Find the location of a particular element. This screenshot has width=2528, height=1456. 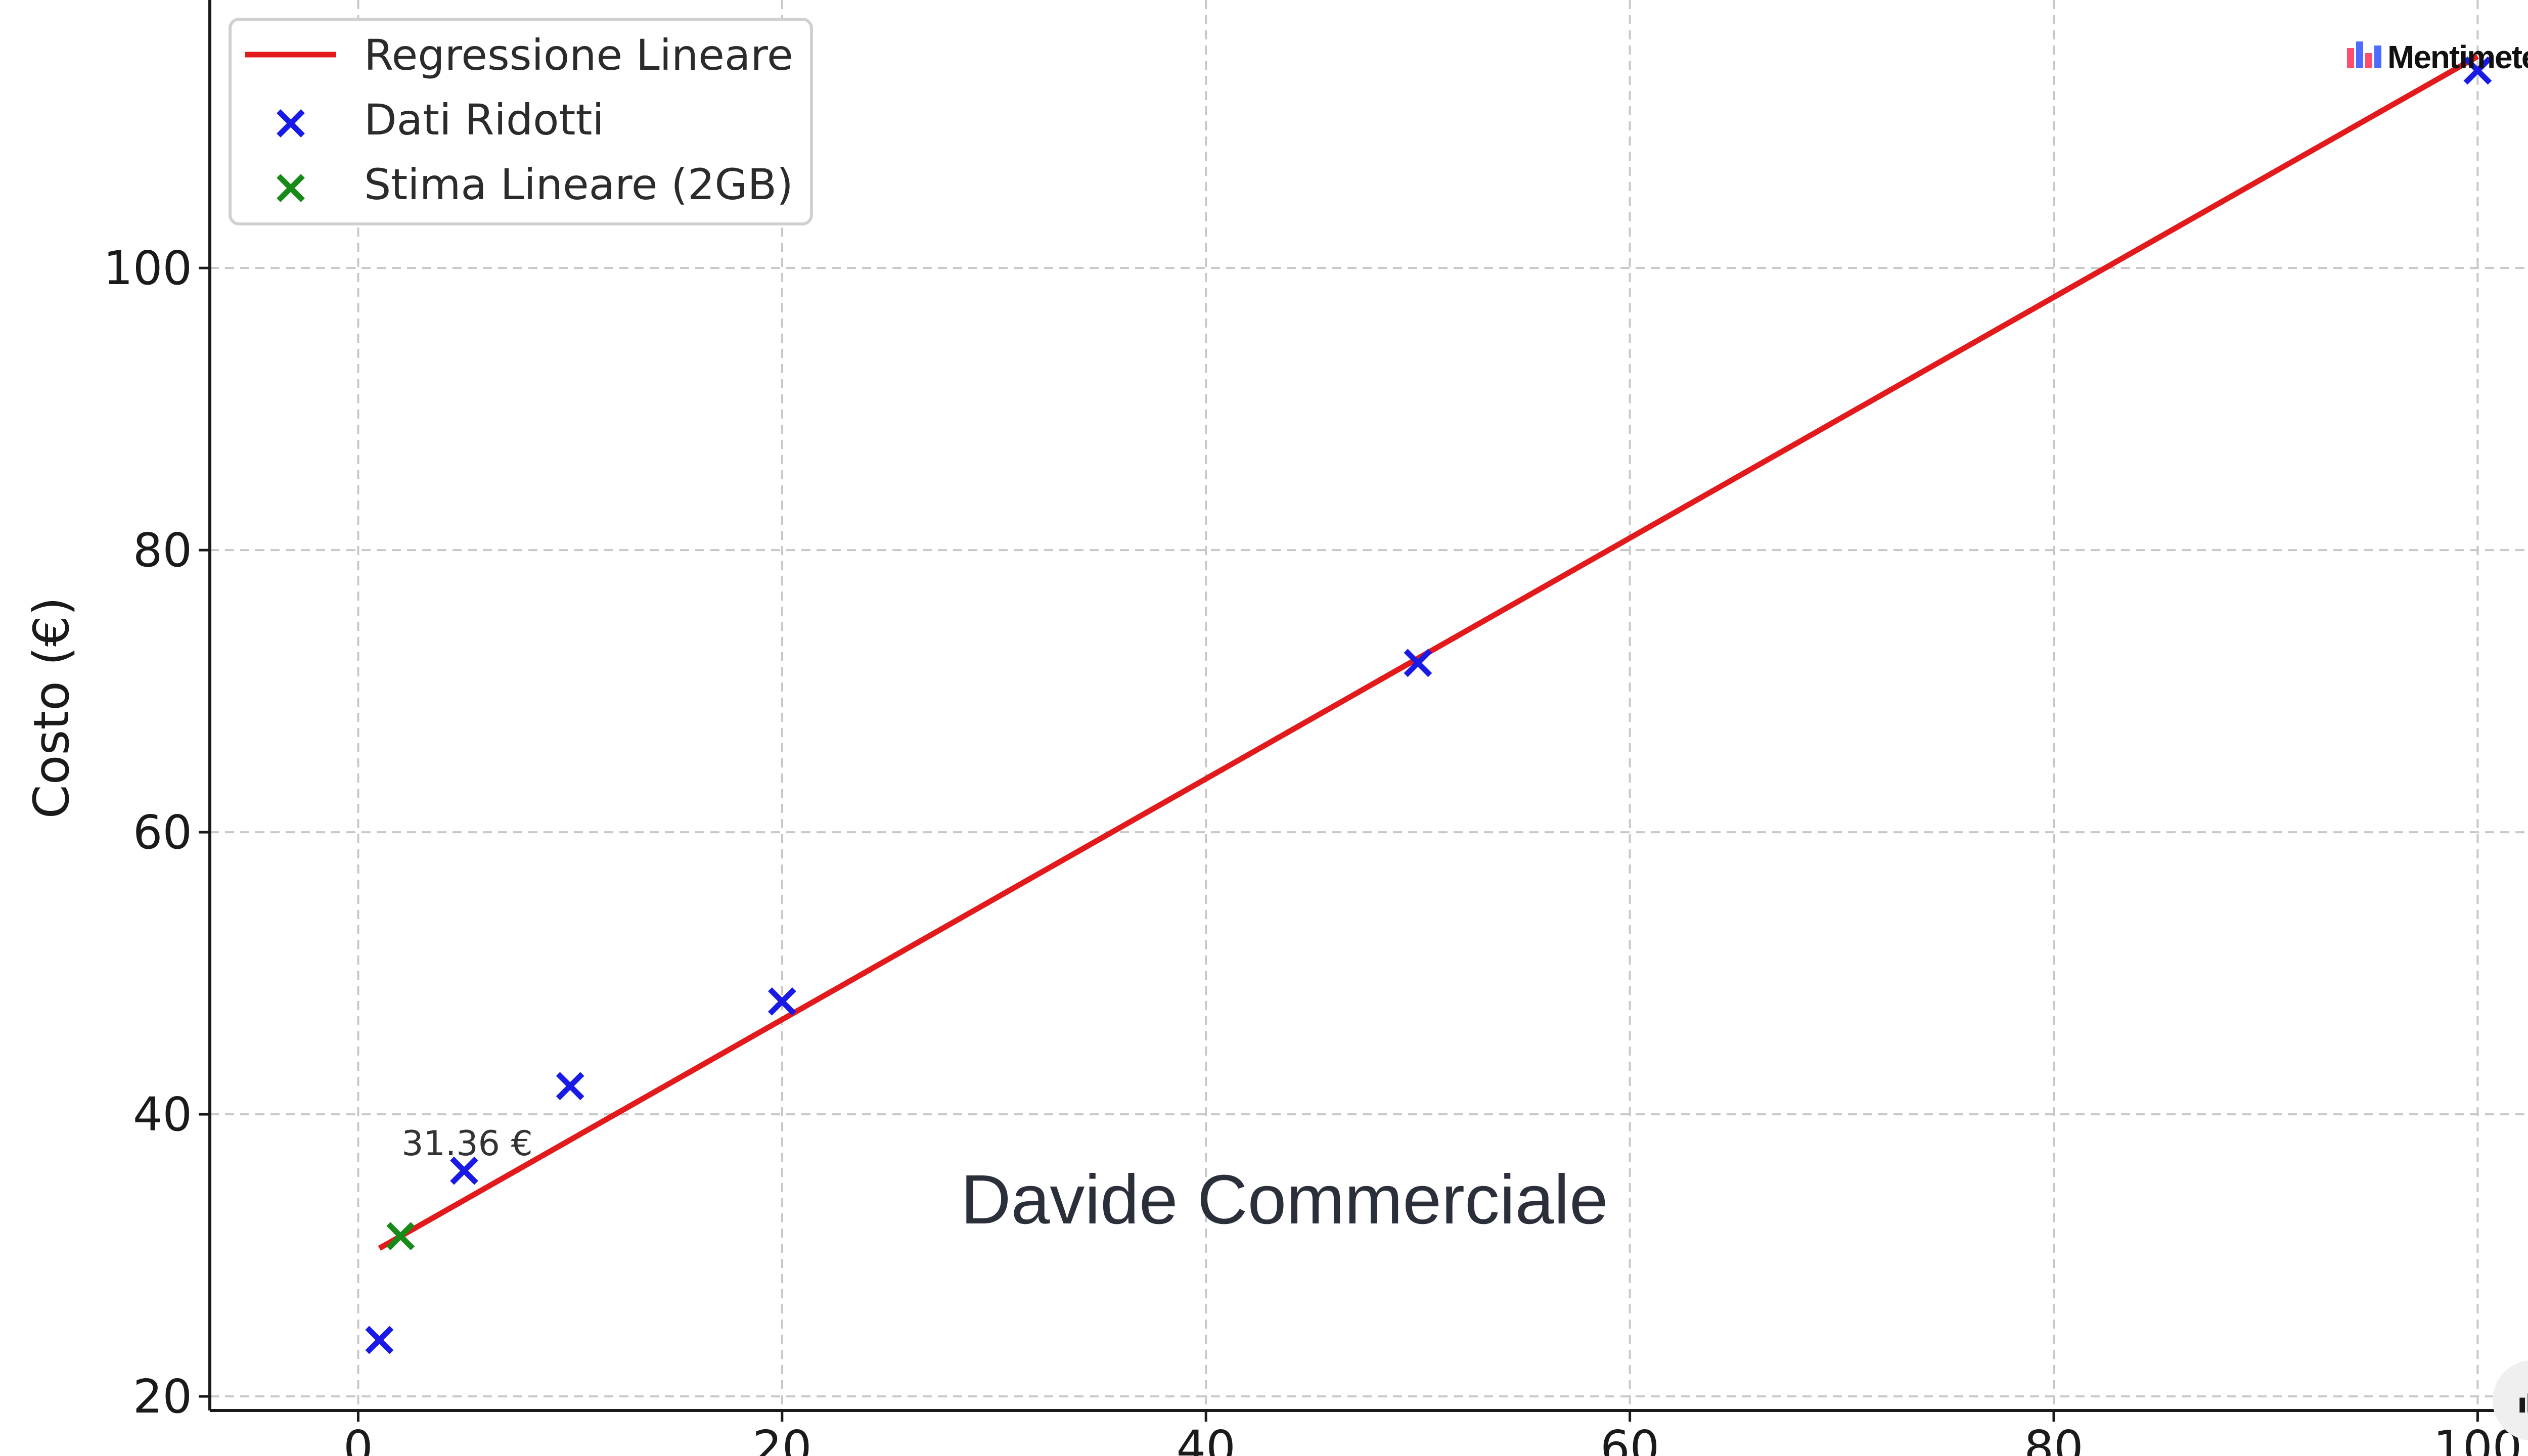

y-tick-label: 80 is located at coordinates (163, 550).